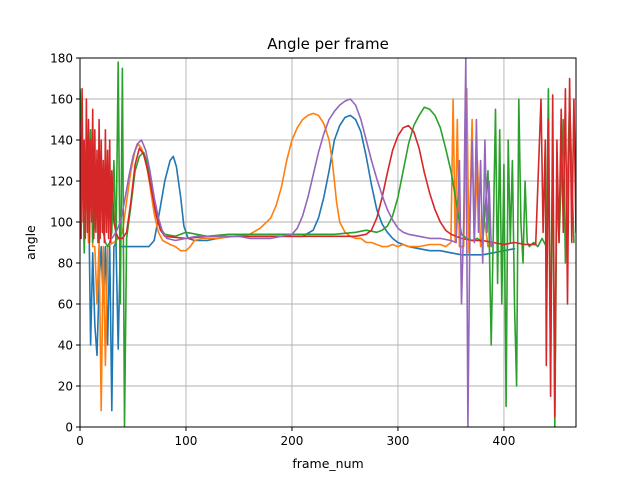 The height and width of the screenshot is (480, 640). Describe the element at coordinates (328, 44) in the screenshot. I see `chart-title: Angle per frame` at that location.